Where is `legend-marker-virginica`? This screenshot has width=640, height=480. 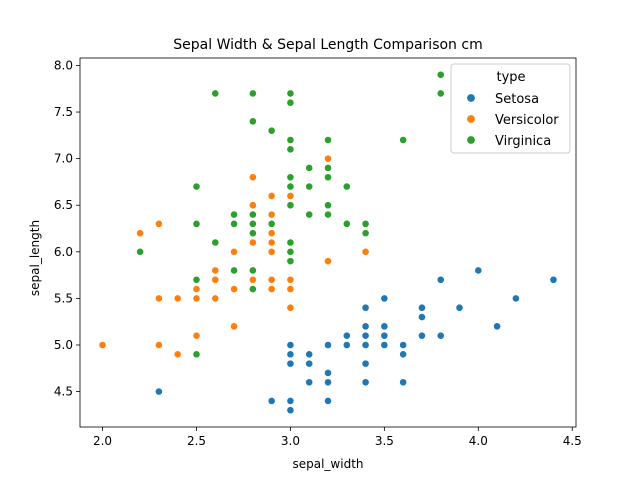
legend-marker-virginica is located at coordinates (471, 140).